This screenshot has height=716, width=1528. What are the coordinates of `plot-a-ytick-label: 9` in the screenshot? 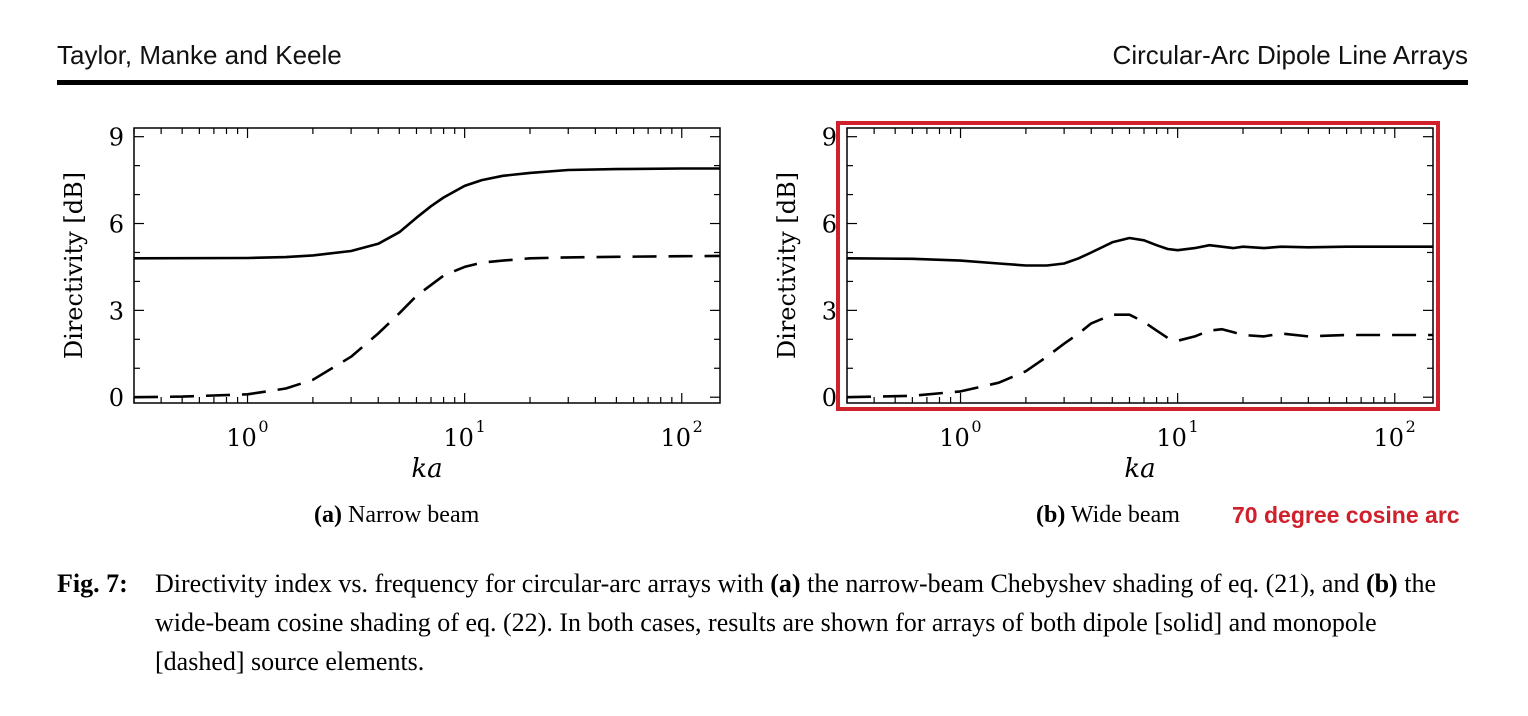 It's located at (116, 138).